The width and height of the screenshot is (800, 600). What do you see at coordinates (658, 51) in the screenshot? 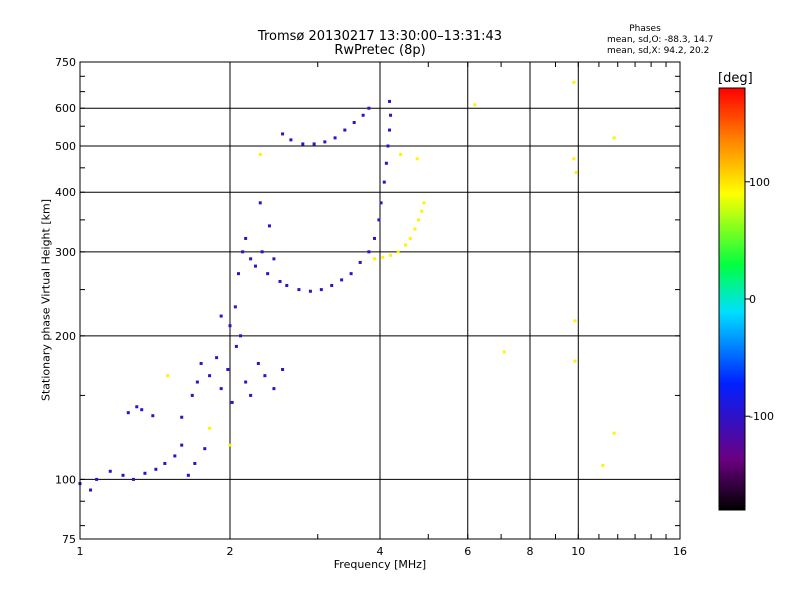
I see `phase-stats-x-mode: mean, sd,X: 94.2, 20.2` at bounding box center [658, 51].